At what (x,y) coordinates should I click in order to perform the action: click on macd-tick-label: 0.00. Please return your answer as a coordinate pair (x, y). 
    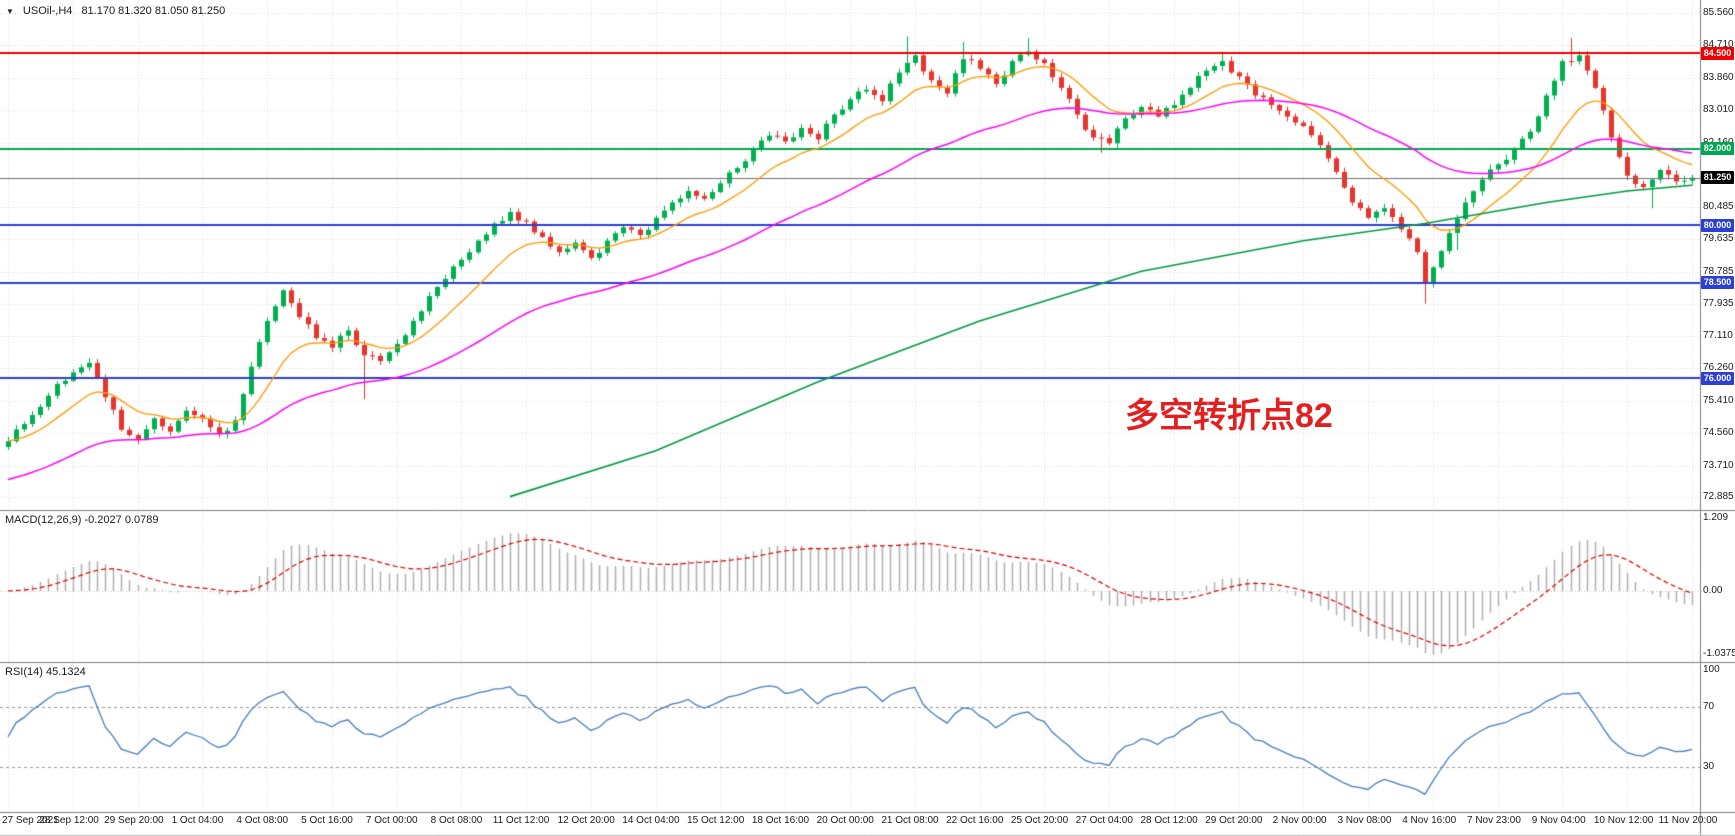
    Looking at the image, I should click on (1713, 590).